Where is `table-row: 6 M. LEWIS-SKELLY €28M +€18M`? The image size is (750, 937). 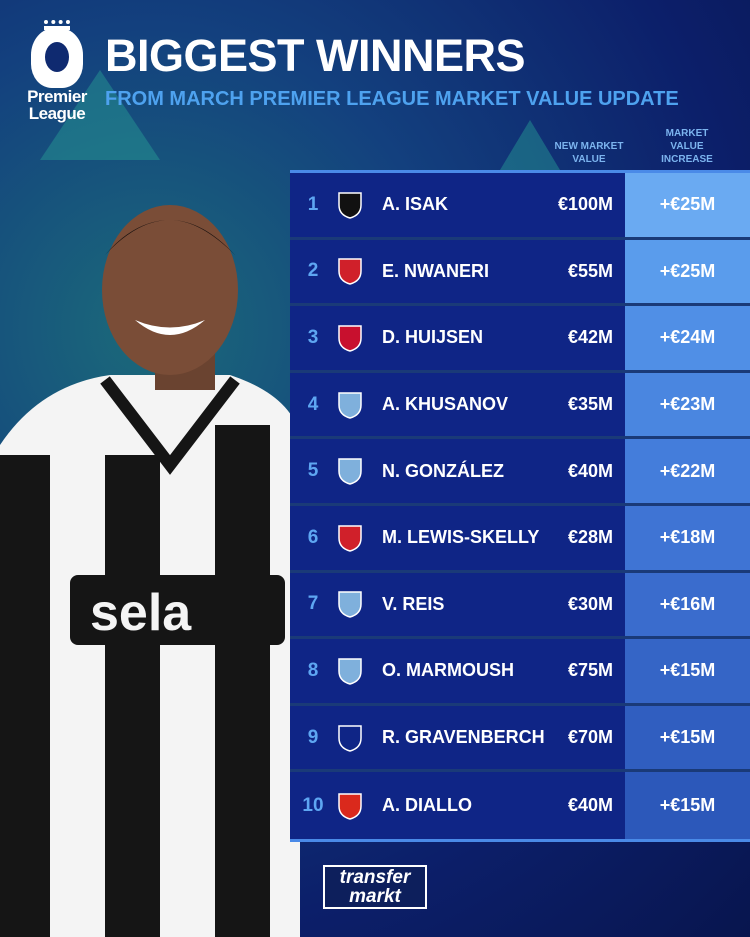
table-row: 6 M. LEWIS-SKELLY €28M +€18M is located at coordinates (520, 539).